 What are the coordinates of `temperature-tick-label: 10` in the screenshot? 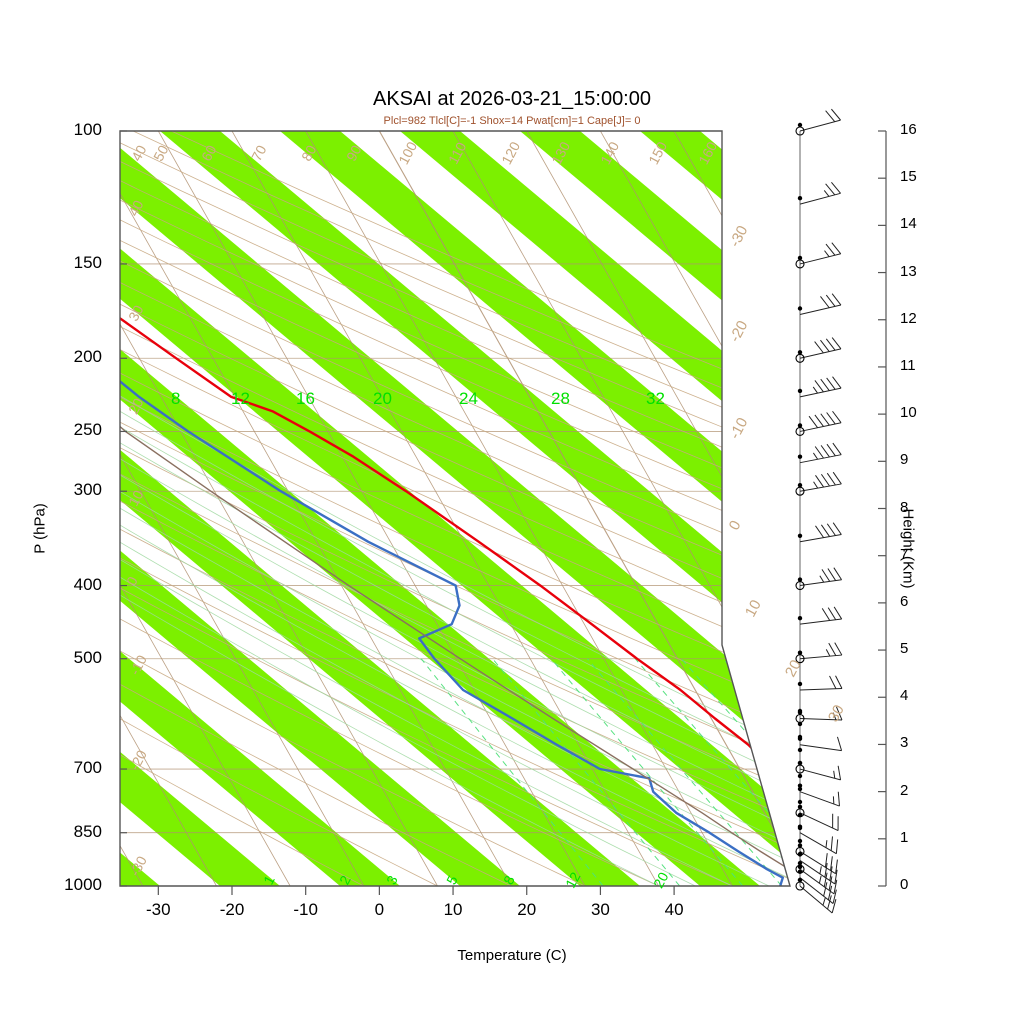 It's located at (453, 909).